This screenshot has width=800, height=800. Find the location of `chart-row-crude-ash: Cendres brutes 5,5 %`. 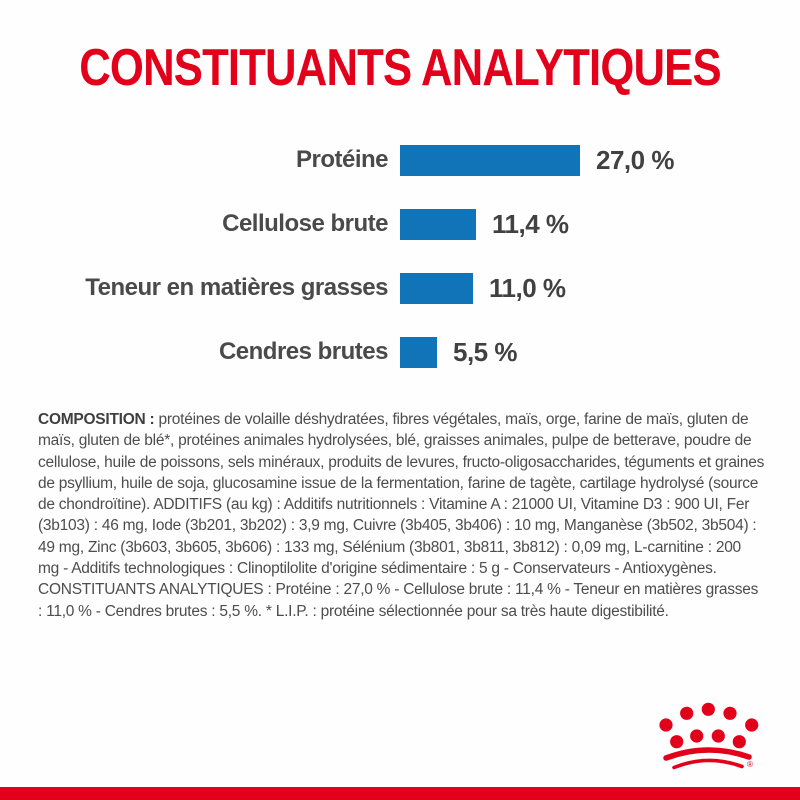

chart-row-crude-ash: Cendres brutes 5,5 % is located at coordinates (400, 352).